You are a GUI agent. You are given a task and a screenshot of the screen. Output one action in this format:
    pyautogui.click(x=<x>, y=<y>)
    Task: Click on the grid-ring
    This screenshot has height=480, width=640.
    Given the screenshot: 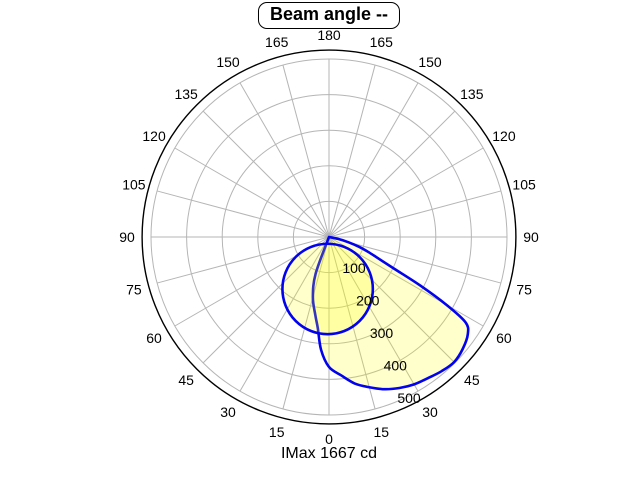 What is the action you would take?
    pyautogui.click(x=329, y=237)
    